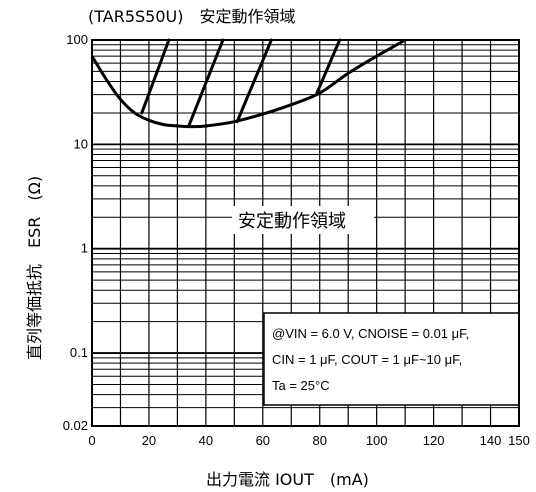 This screenshot has height=492, width=536. I want to click on annotation-line-3: Ta = 25°C, so click(301, 385).